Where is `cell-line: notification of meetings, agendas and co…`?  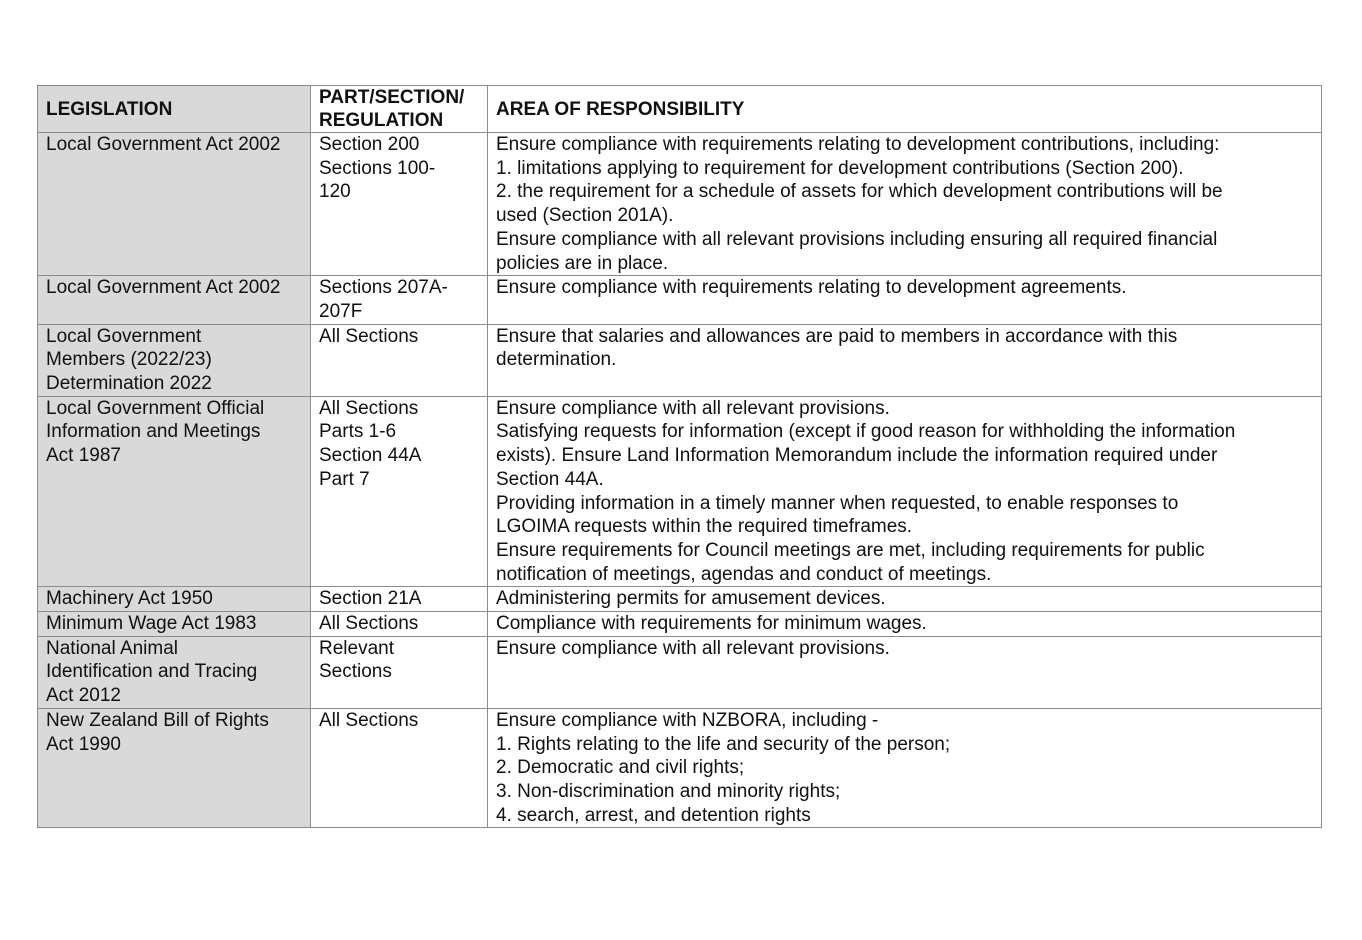
cell-line: notification of meetings, agendas and co… is located at coordinates (744, 574).